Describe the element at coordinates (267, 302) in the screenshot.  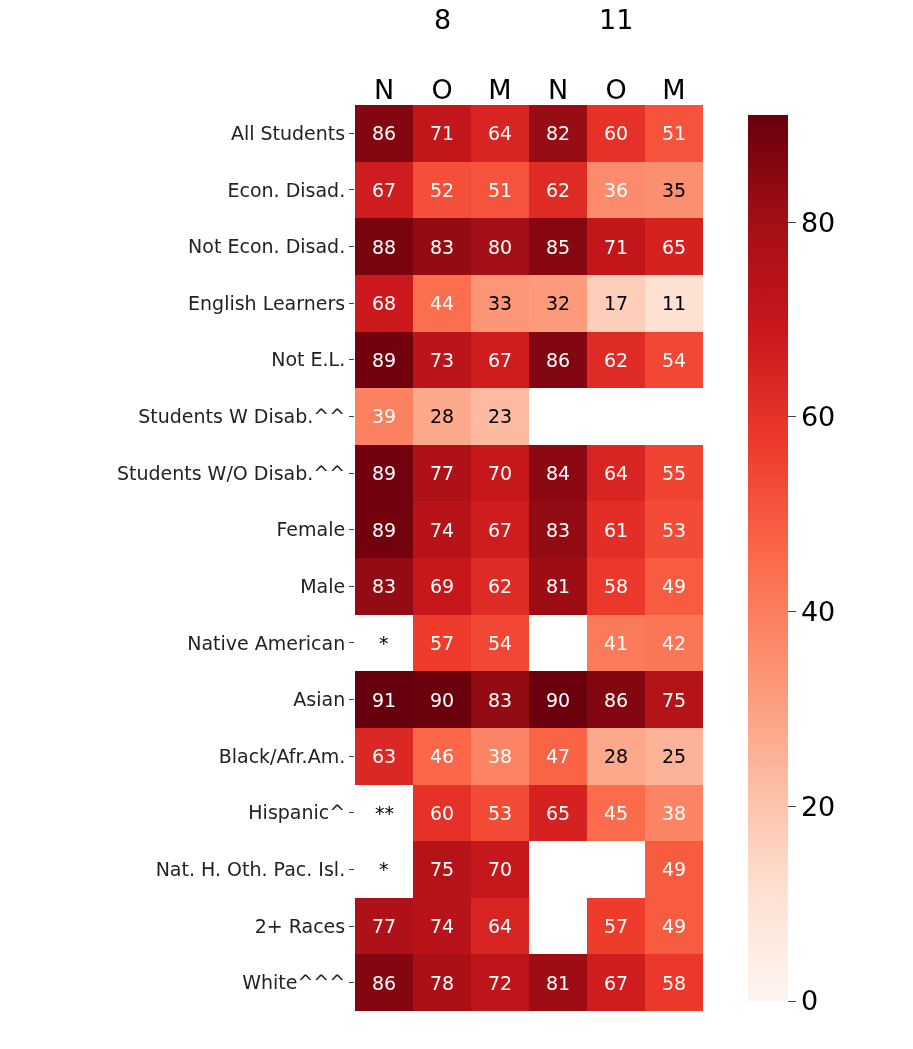
I see `y-tick-label: English Learners` at that location.